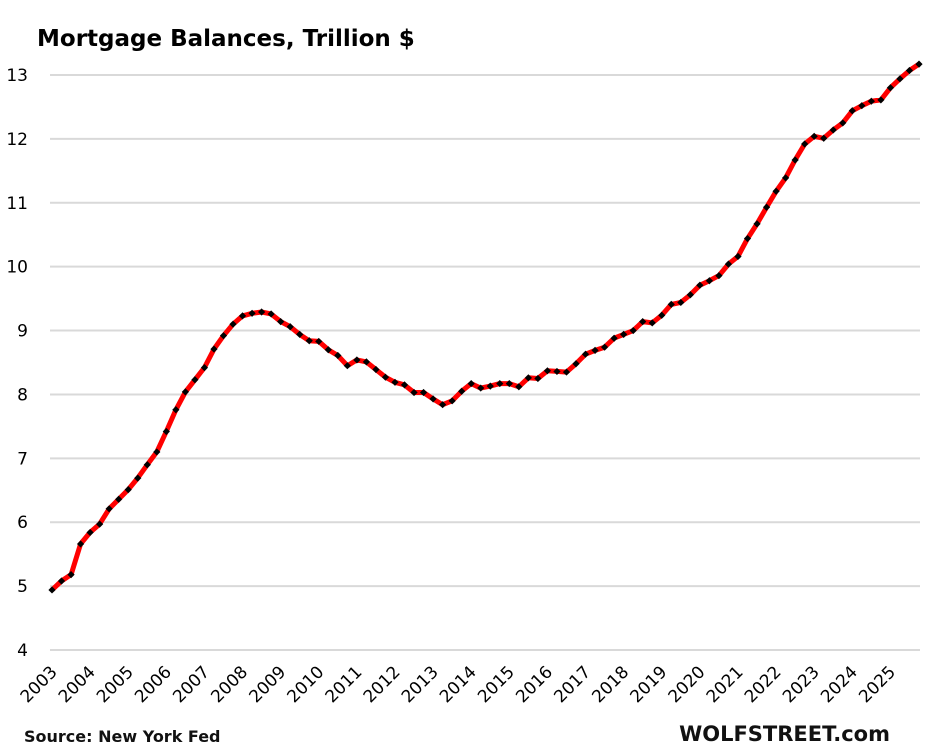 Image resolution: width=935 pixels, height=756 pixels. Describe the element at coordinates (17, 363) in the screenshot. I see `y-axis-ticks: 4 5 6 7 8 9 10 11 12 13` at that location.